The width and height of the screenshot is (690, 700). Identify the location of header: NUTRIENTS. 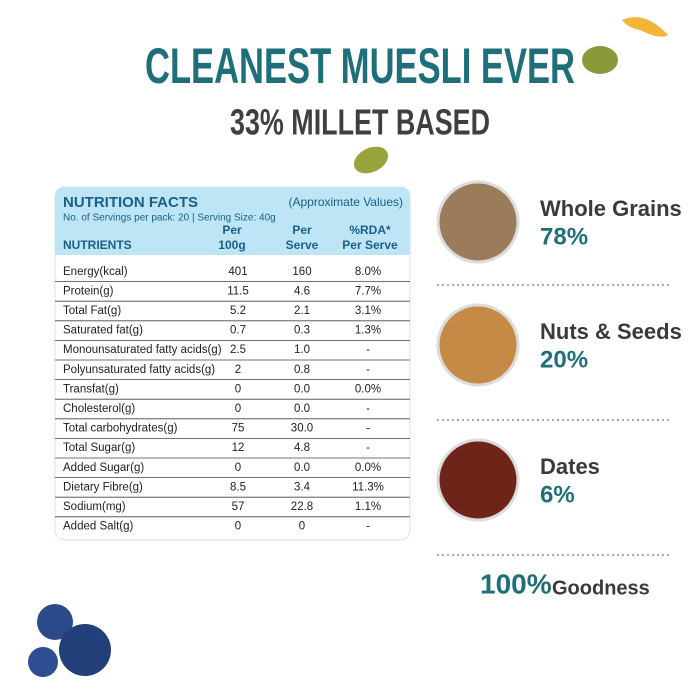
(97, 245).